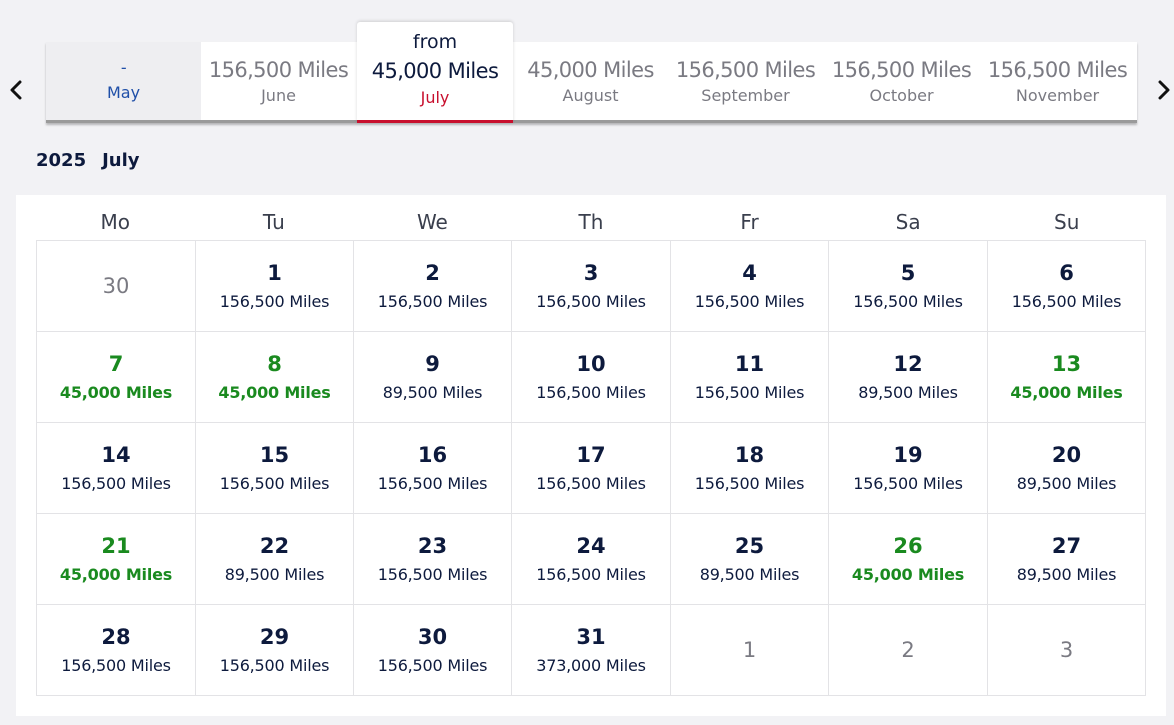  Describe the element at coordinates (1067, 468) in the screenshot. I see `day-cell: 20 89,500 Miles` at that location.